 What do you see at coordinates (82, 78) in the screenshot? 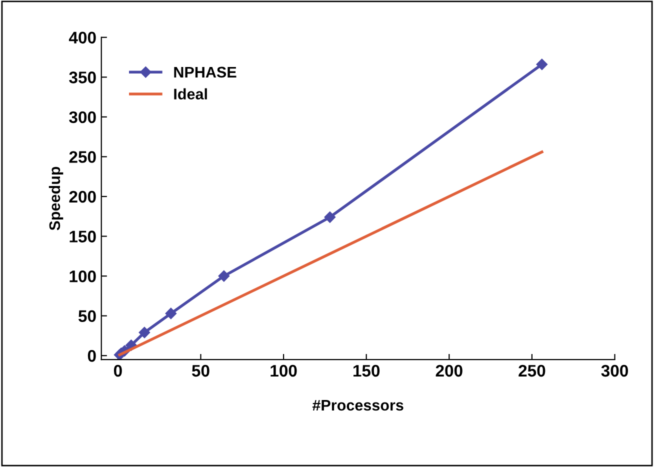
I see `y-tick-label: 350` at bounding box center [82, 78].